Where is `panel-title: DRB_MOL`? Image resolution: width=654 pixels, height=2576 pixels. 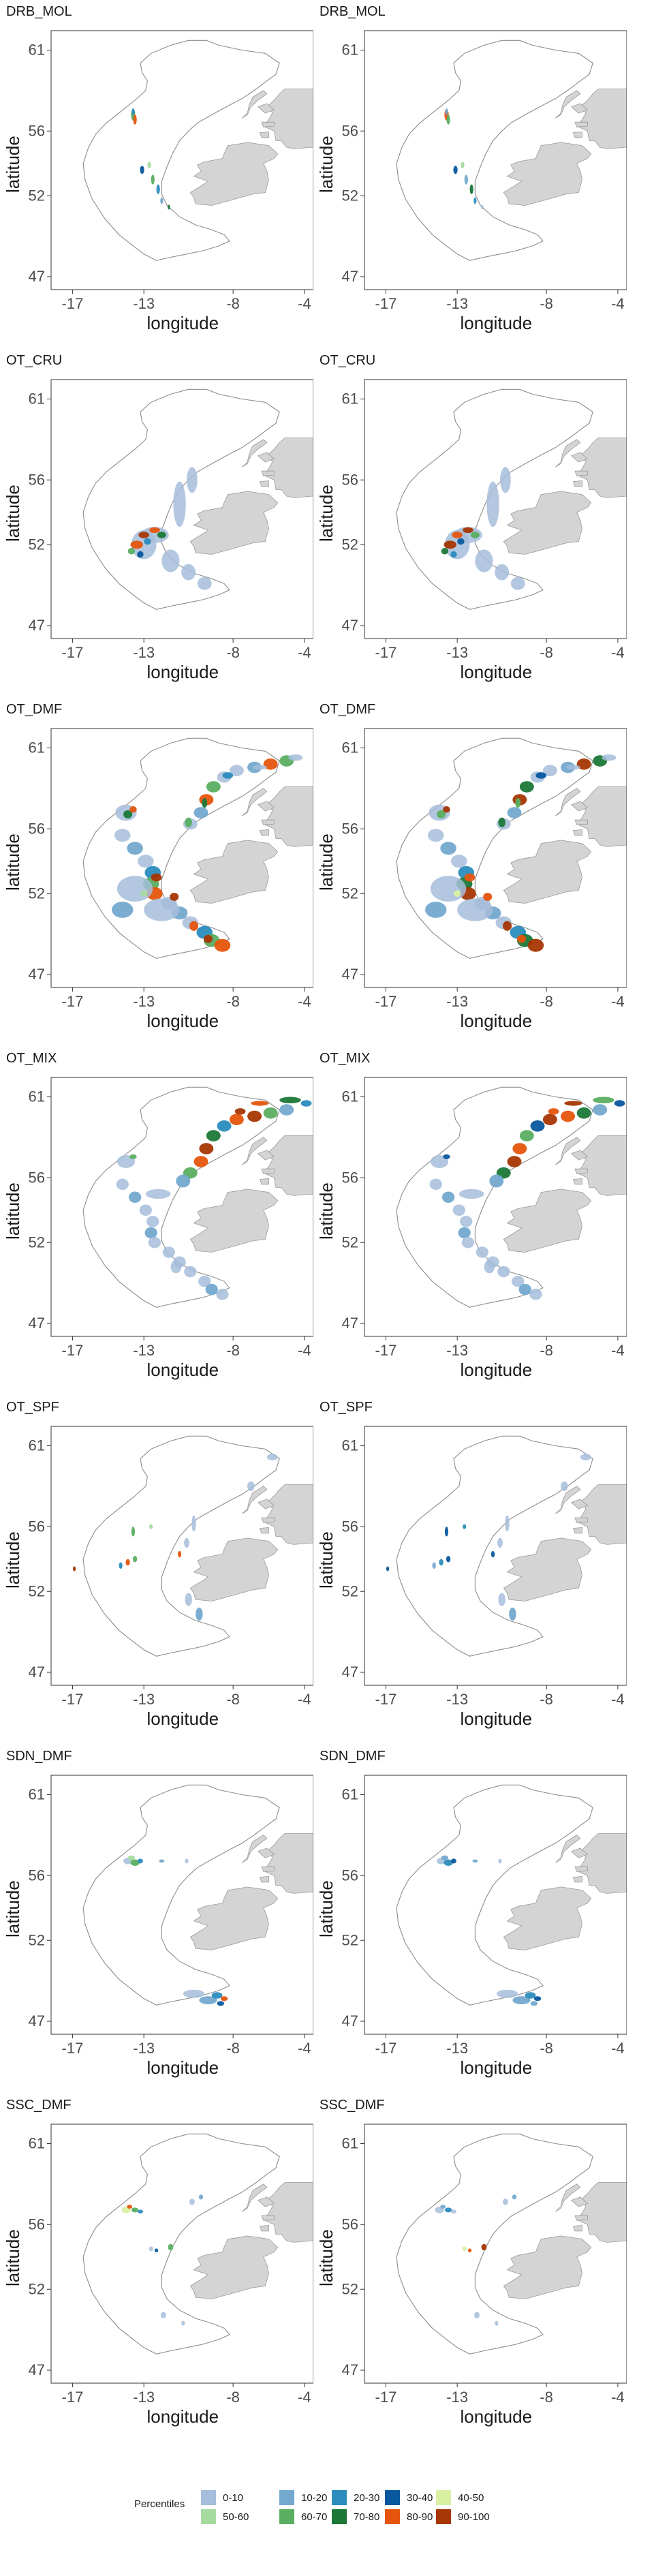
panel-title: DRB_MOL is located at coordinates (353, 11).